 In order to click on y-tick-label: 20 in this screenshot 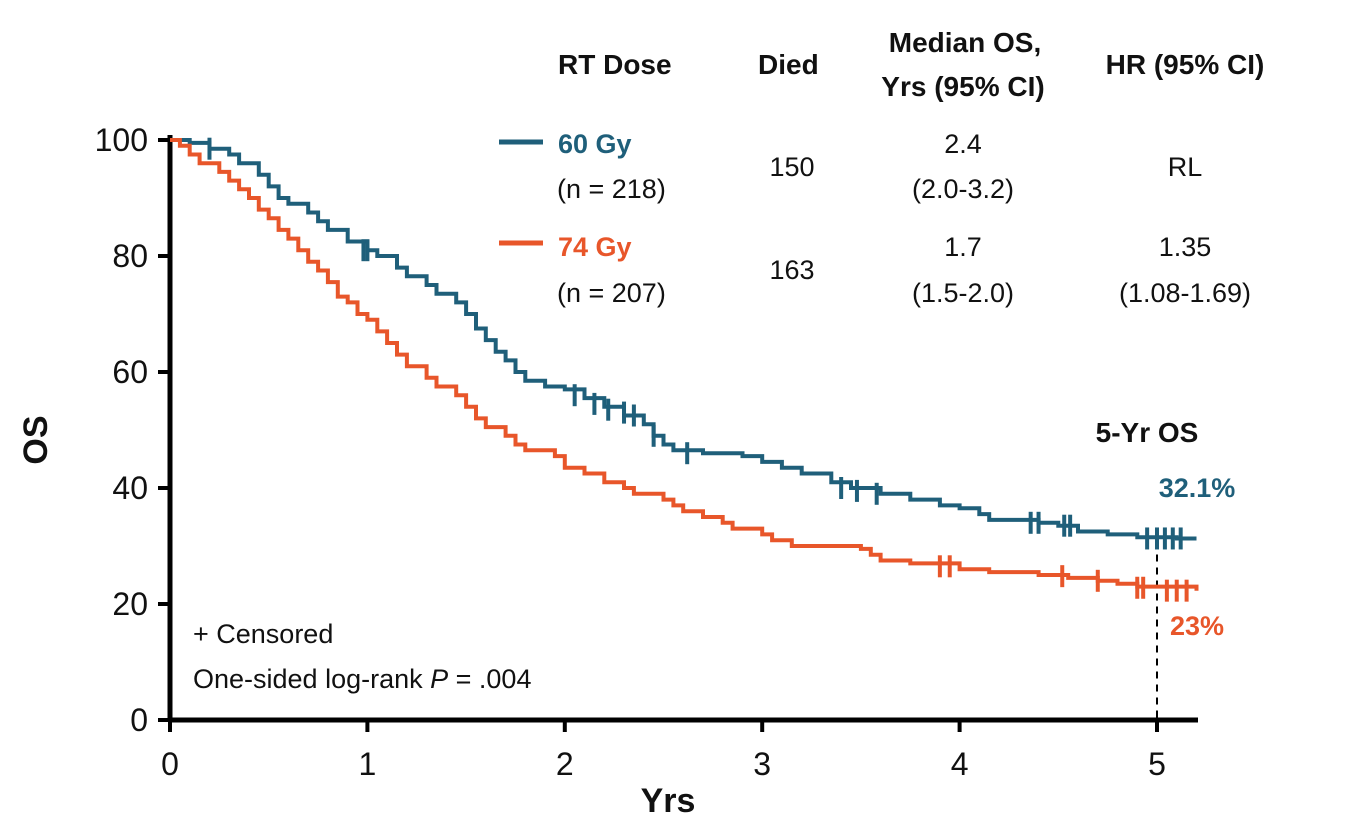, I will do `click(130, 604)`.